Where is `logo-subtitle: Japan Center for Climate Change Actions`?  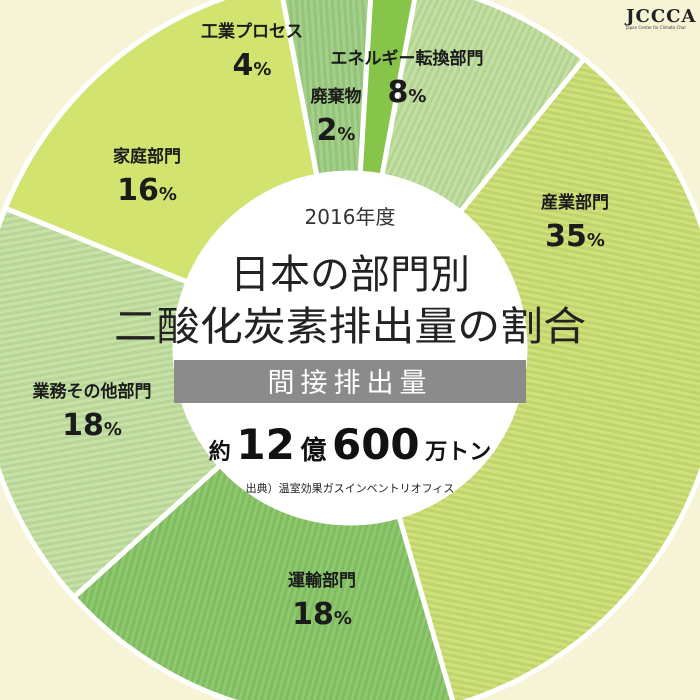 logo-subtitle: Japan Center for Climate Change Actions is located at coordinates (656, 27).